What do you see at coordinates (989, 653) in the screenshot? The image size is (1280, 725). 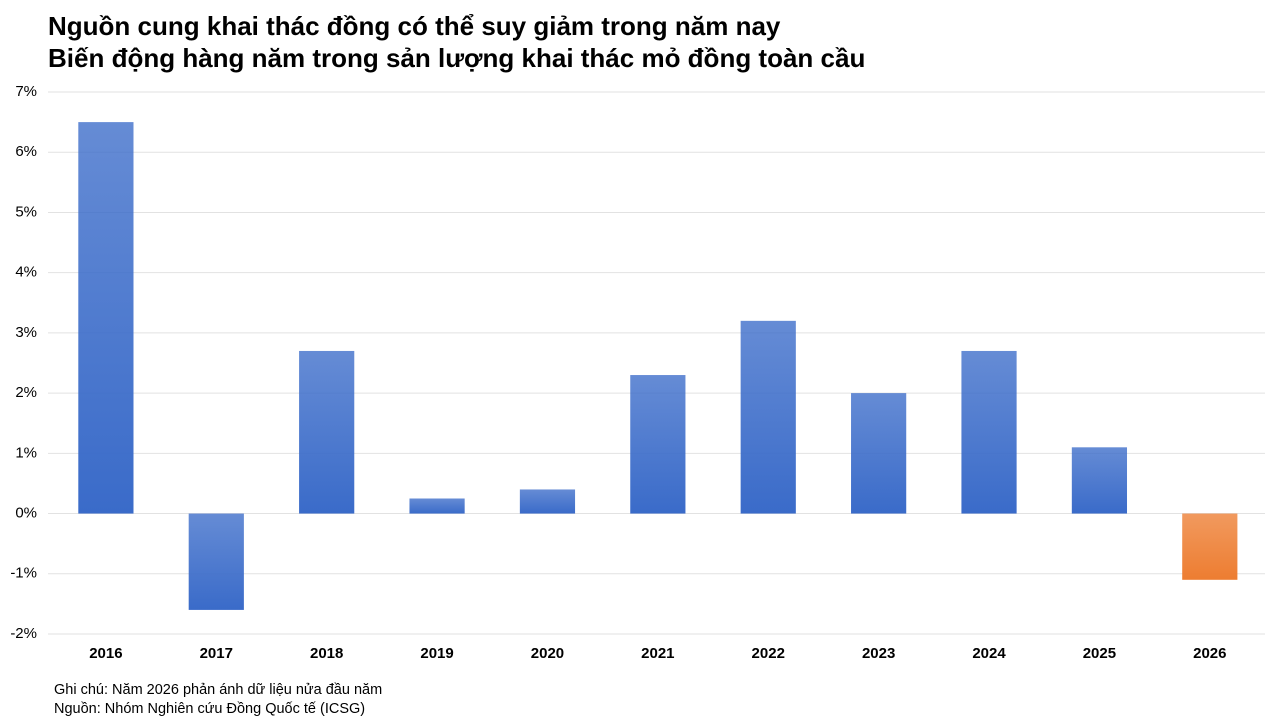 I see `x-tick-label: 2024` at bounding box center [989, 653].